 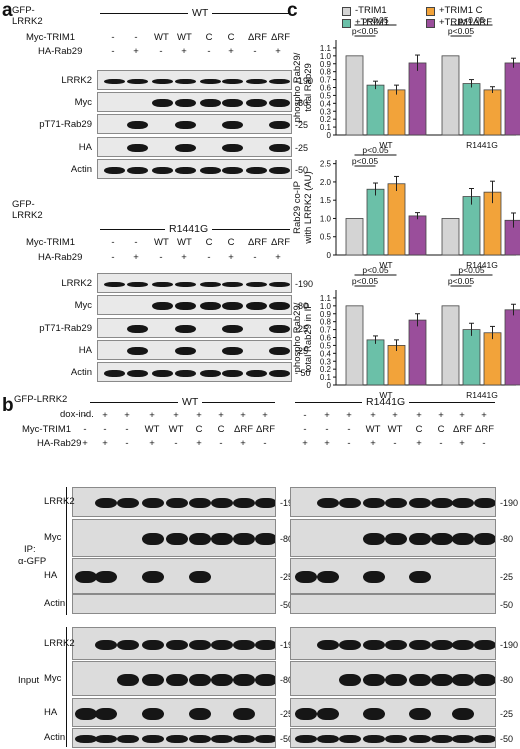 What do you see at coordinates (371, 10) in the screenshot?
I see `legend-label: -TRIM1` at bounding box center [371, 10].